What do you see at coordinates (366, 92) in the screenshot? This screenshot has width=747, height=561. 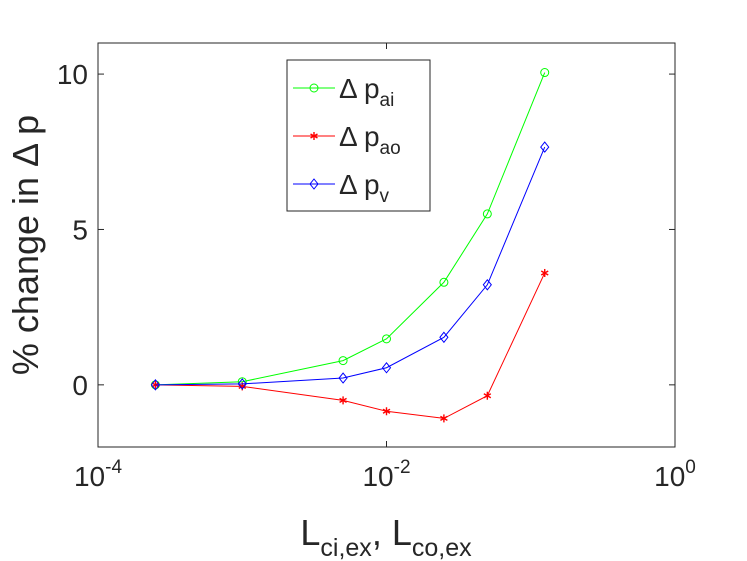 I see `legend-label: Δ pai` at bounding box center [366, 92].